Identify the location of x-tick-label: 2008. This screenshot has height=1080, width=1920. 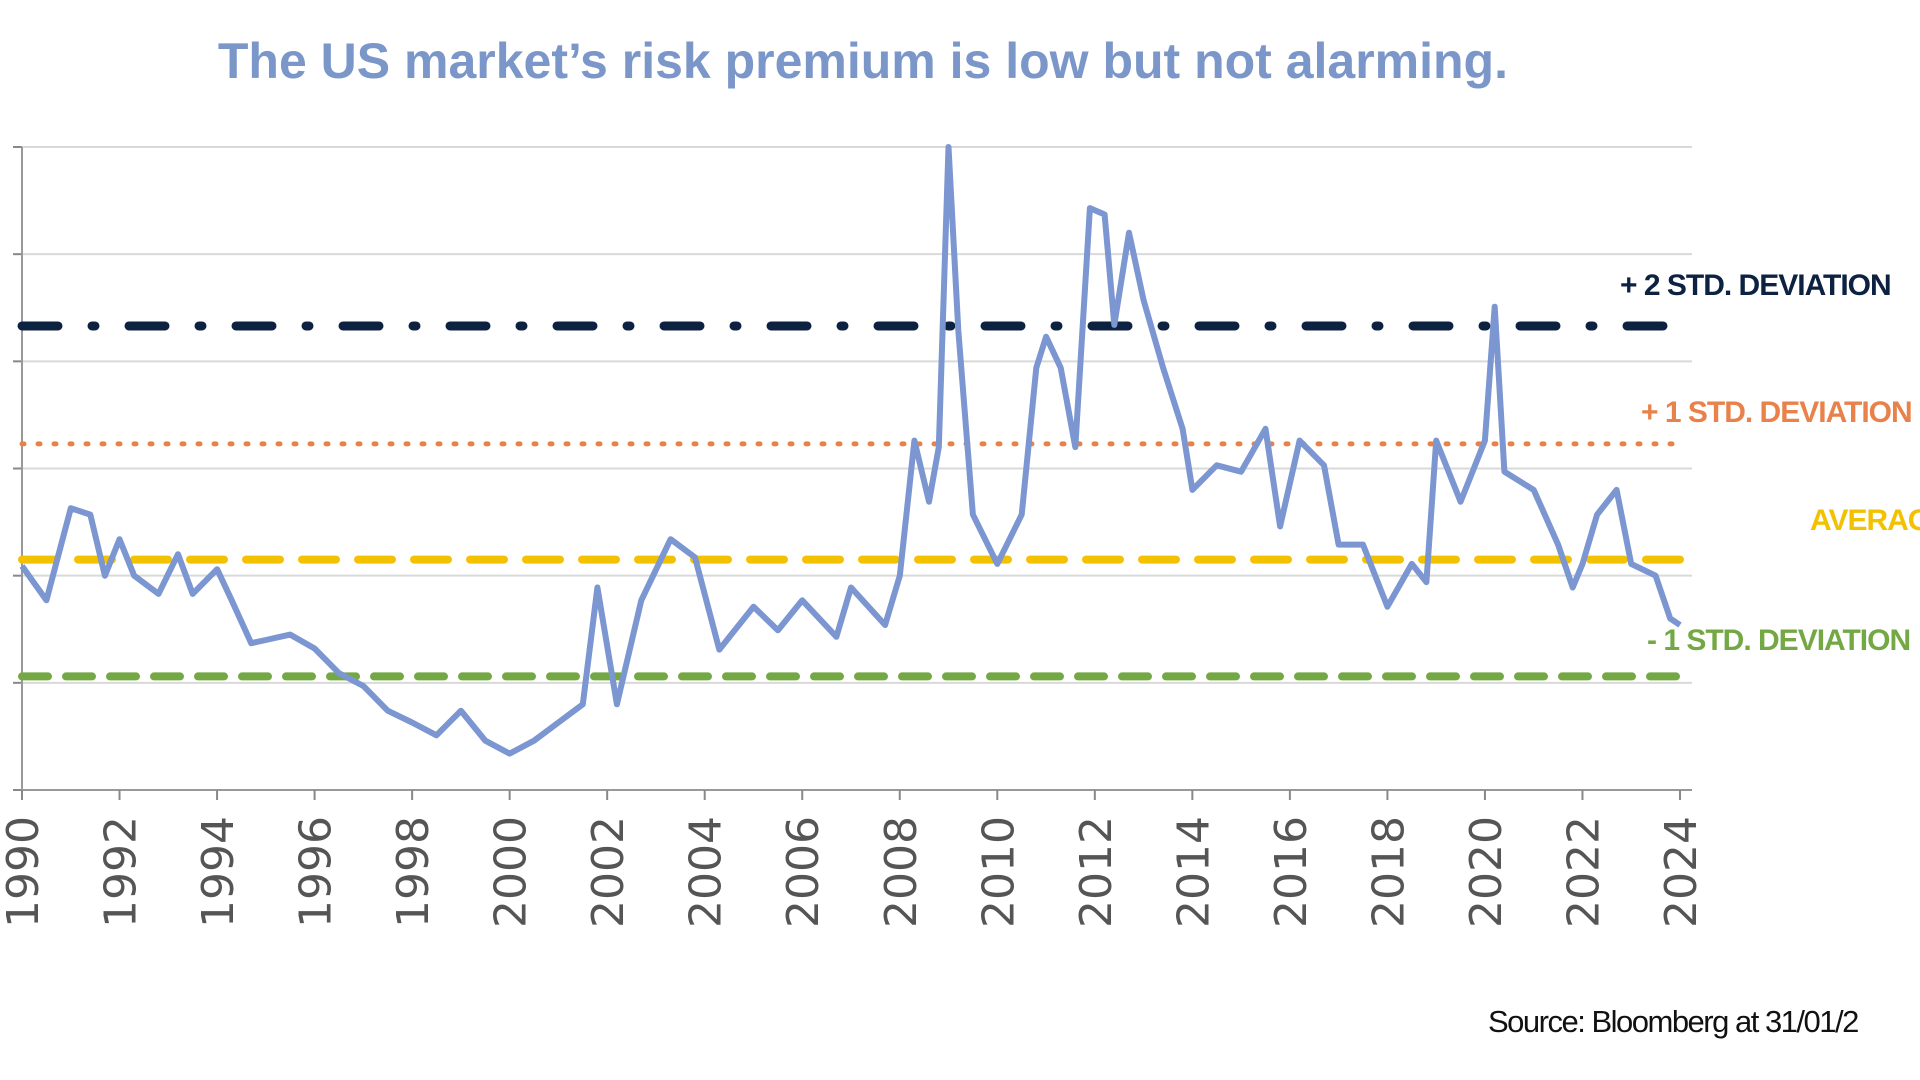
(901, 872).